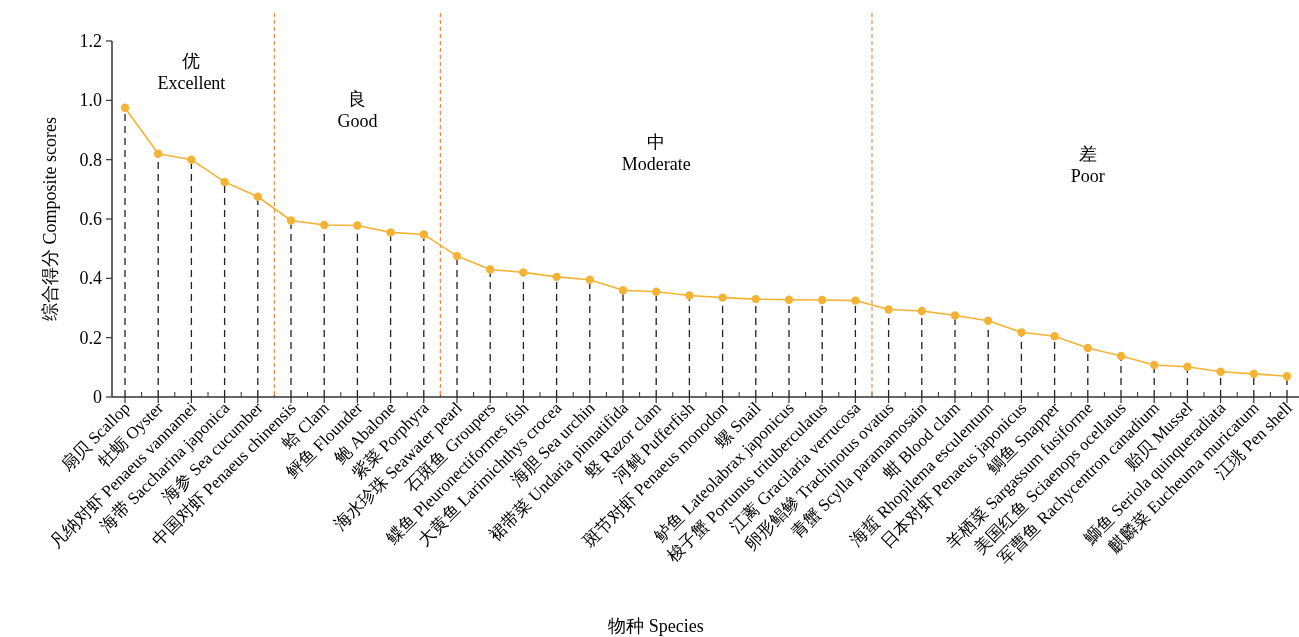  I want to click on y-axis-title: 综合得分 Composite scores, so click(50, 219).